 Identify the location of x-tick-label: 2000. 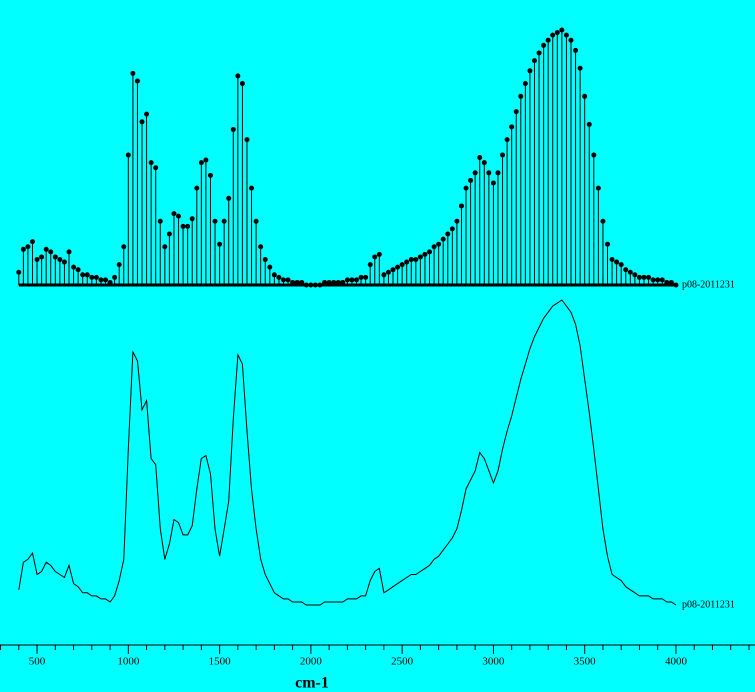
(311, 662).